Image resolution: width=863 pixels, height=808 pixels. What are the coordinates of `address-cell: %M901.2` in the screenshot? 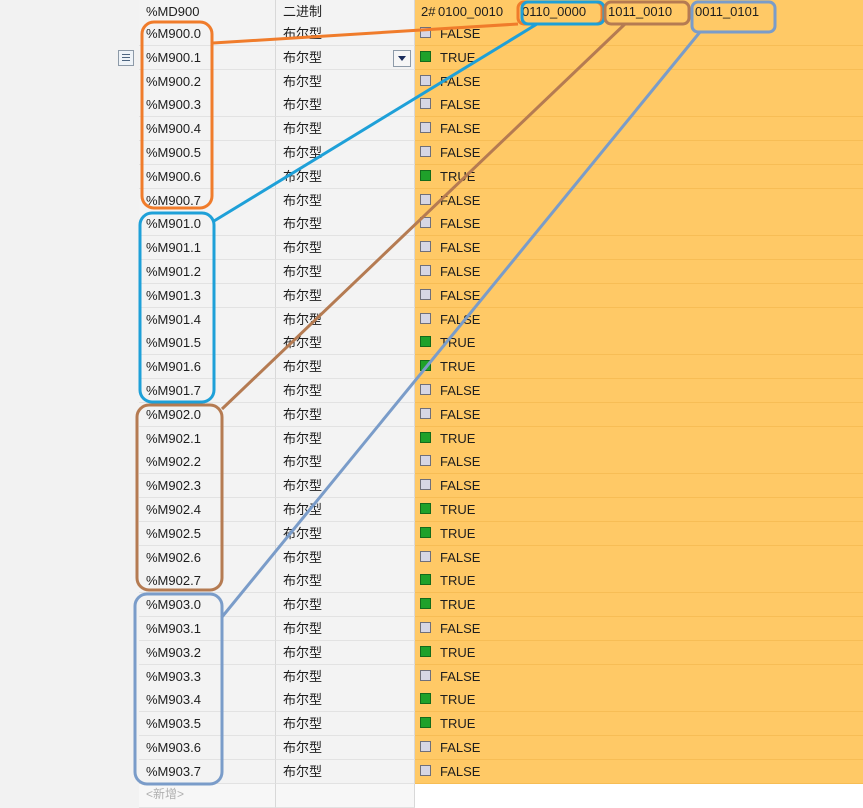 It's located at (207, 272).